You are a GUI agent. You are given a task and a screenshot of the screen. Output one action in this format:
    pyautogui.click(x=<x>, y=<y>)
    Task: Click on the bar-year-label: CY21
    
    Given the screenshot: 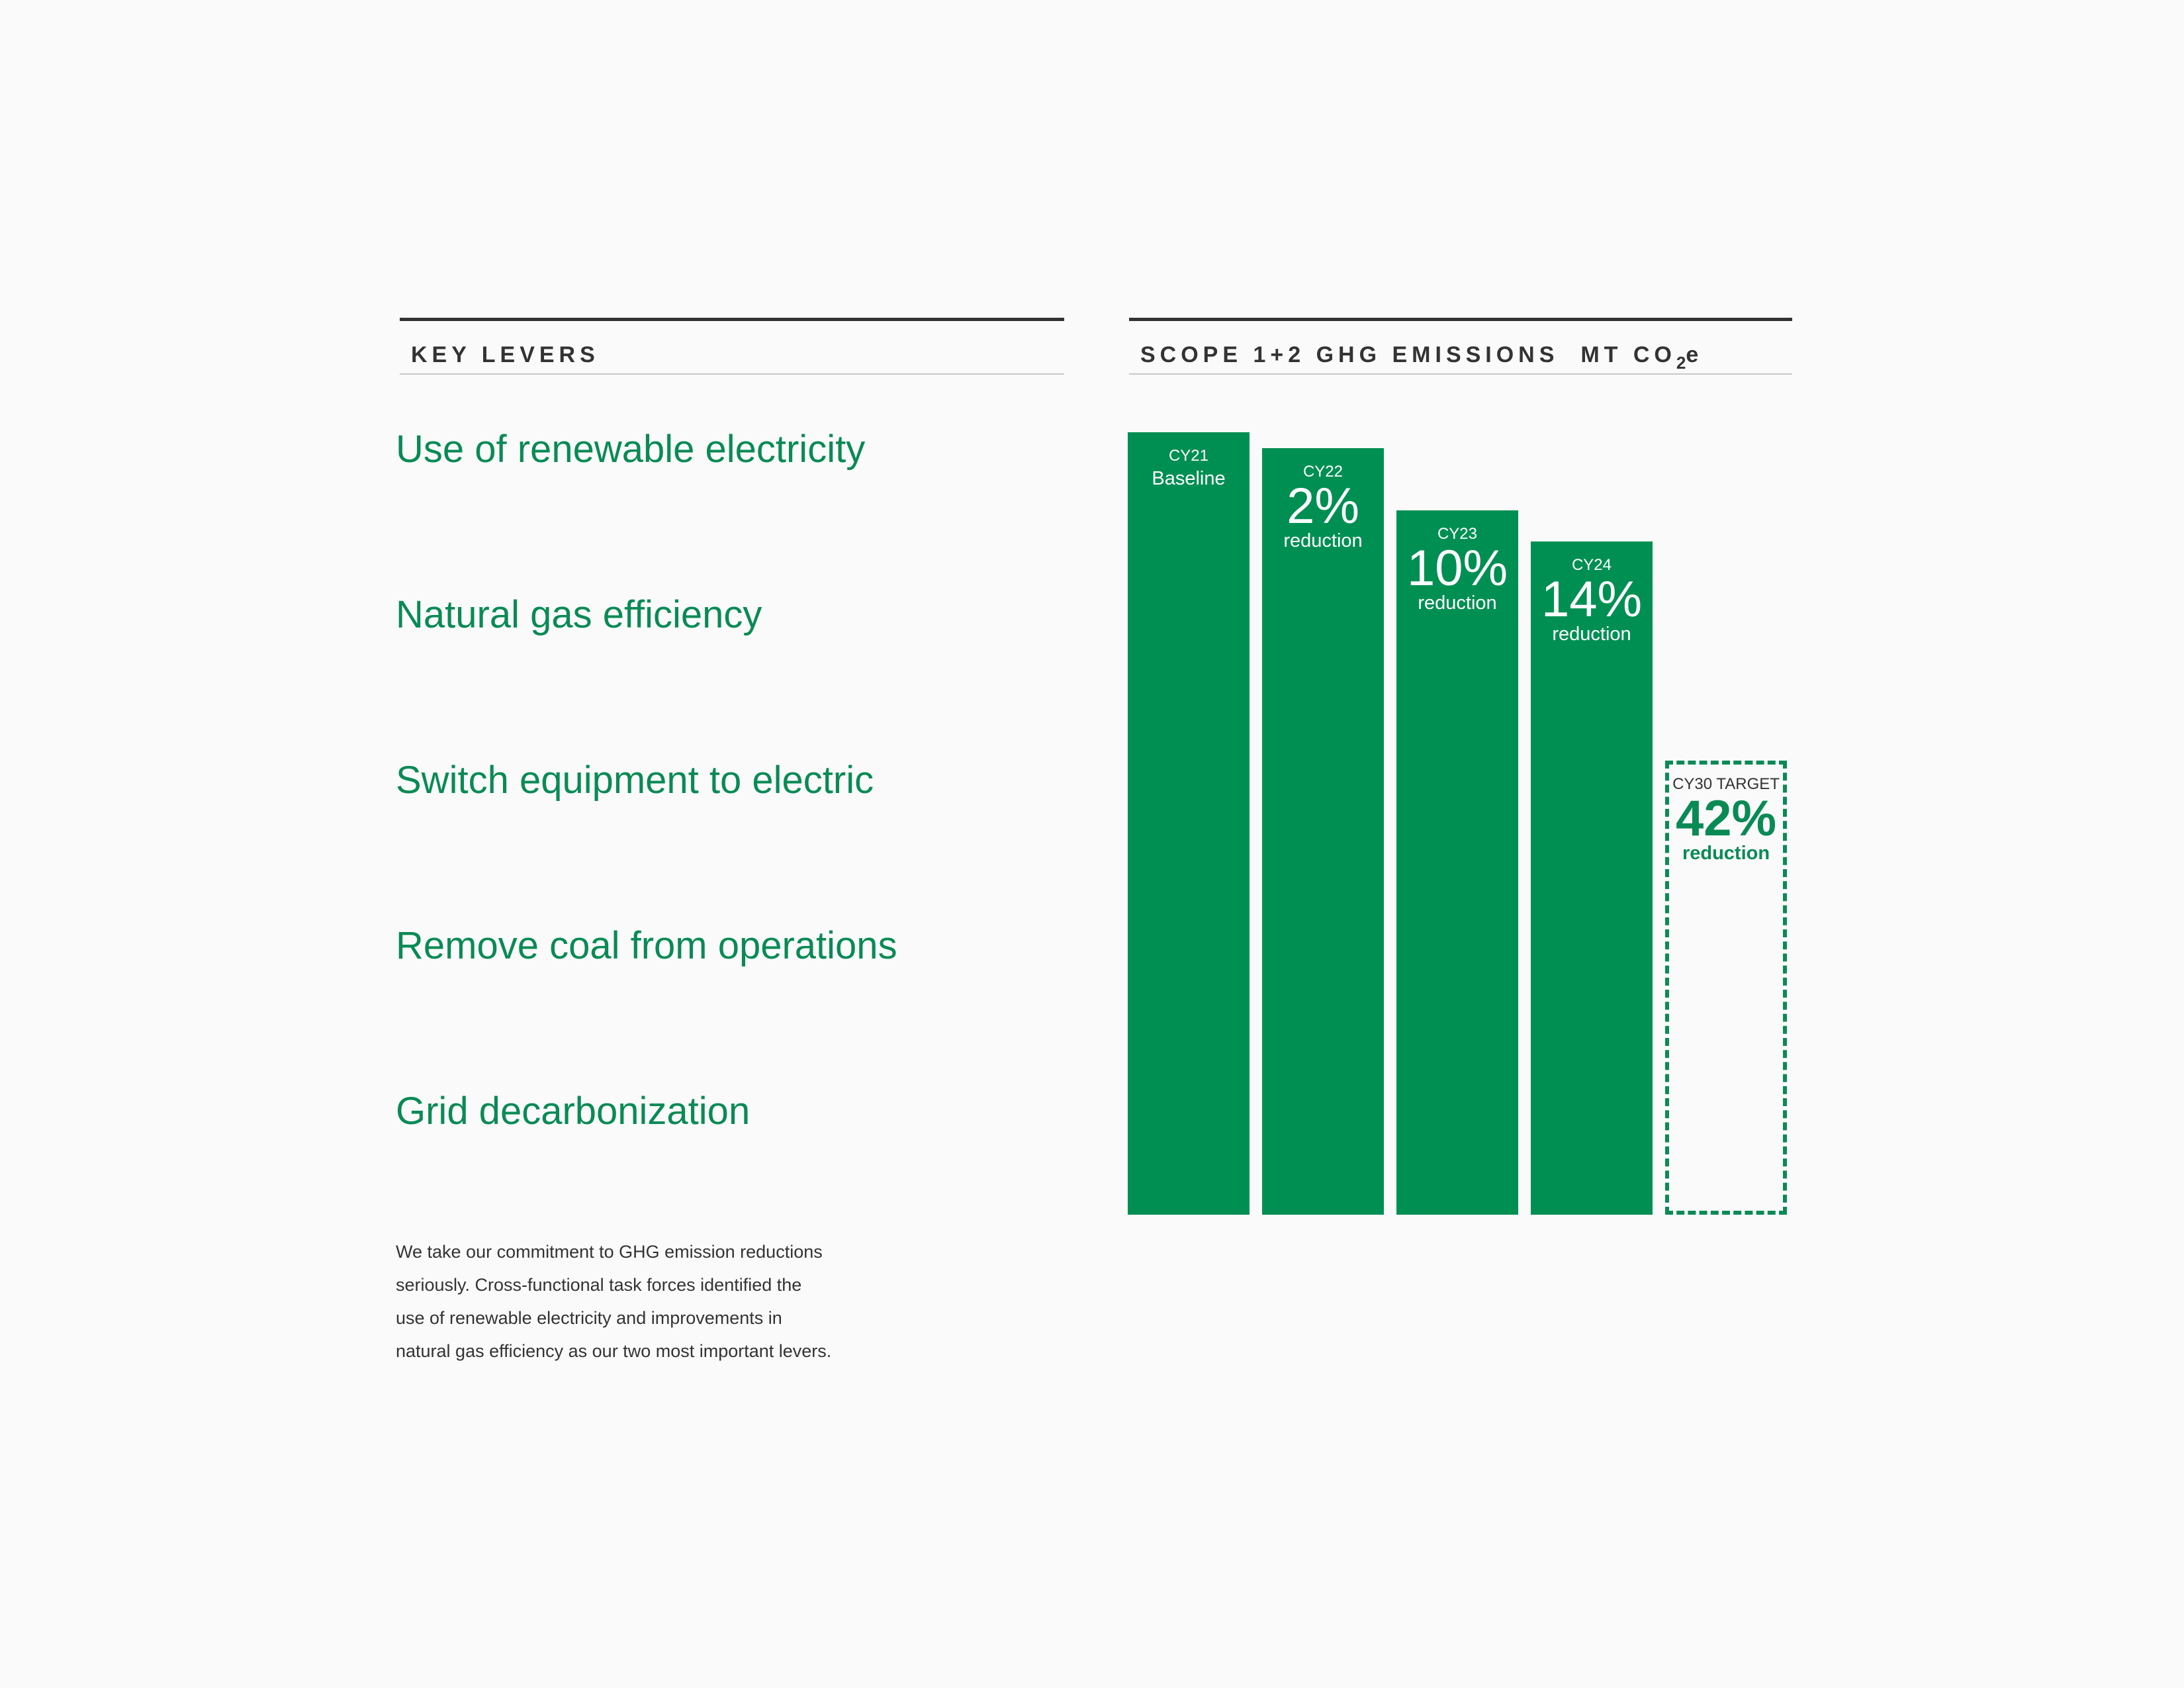 What is the action you would take?
    pyautogui.click(x=1188, y=456)
    